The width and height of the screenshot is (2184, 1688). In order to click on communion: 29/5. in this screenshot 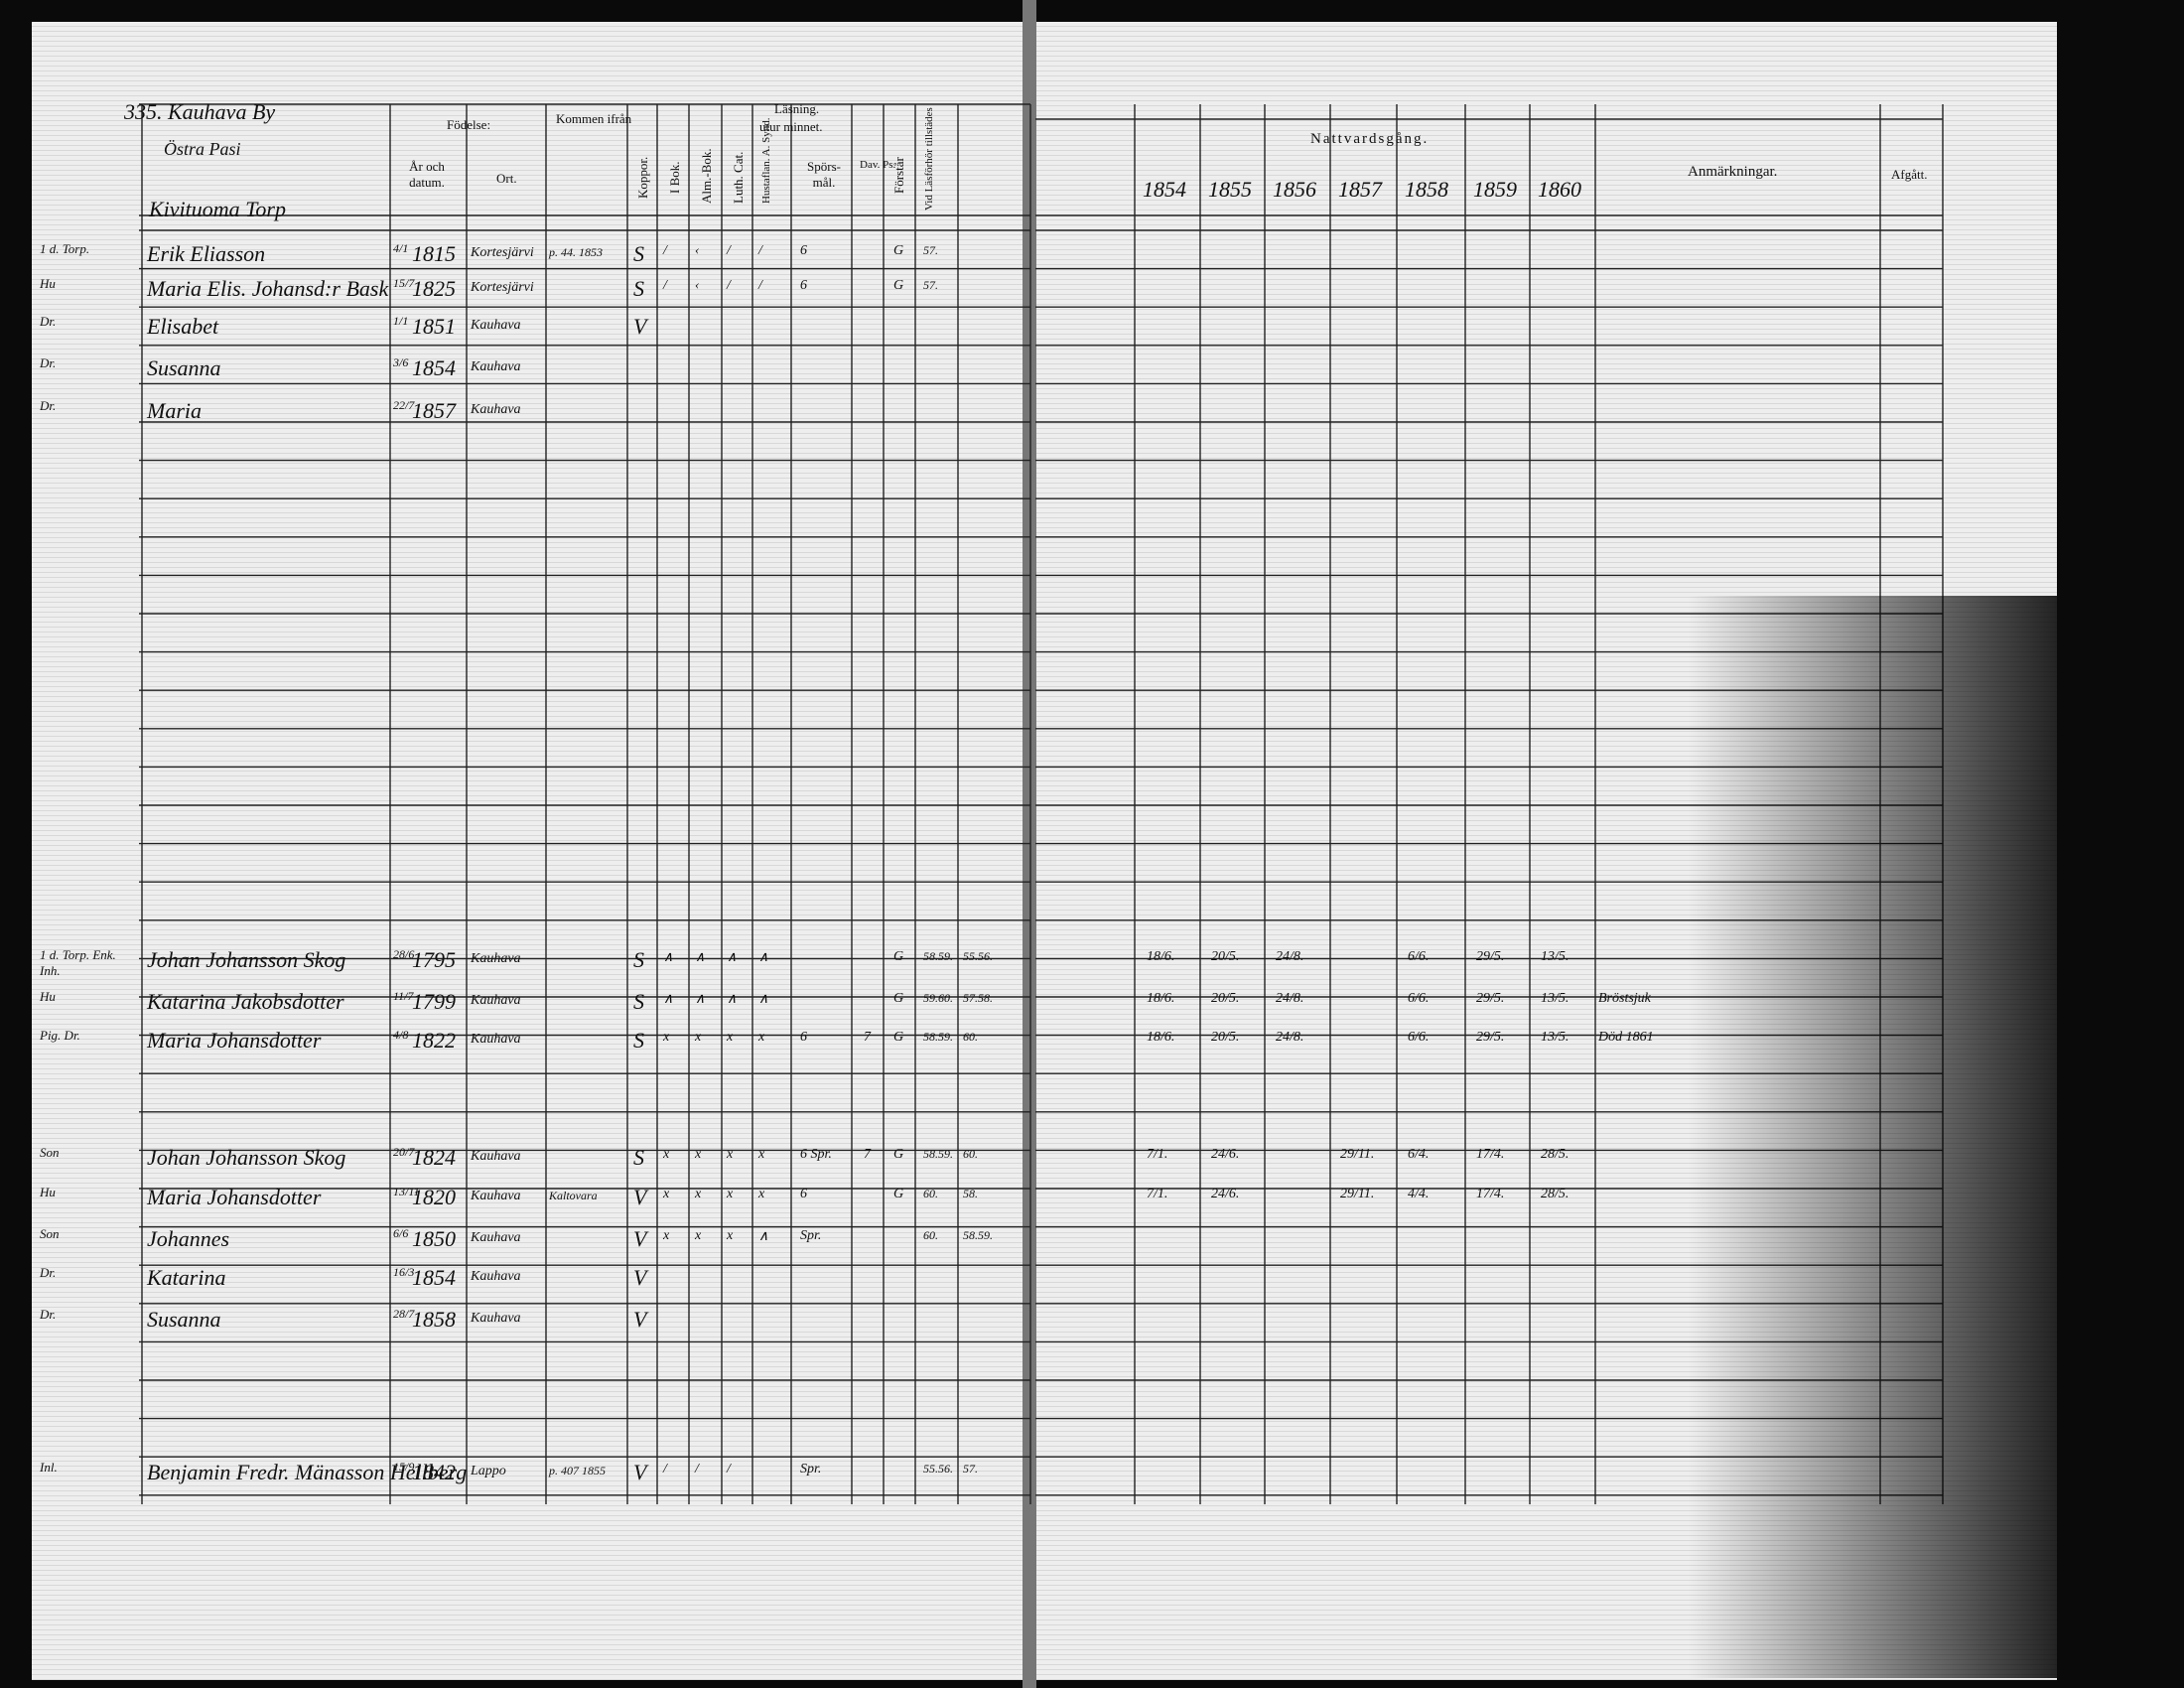, I will do `click(1490, 998)`.